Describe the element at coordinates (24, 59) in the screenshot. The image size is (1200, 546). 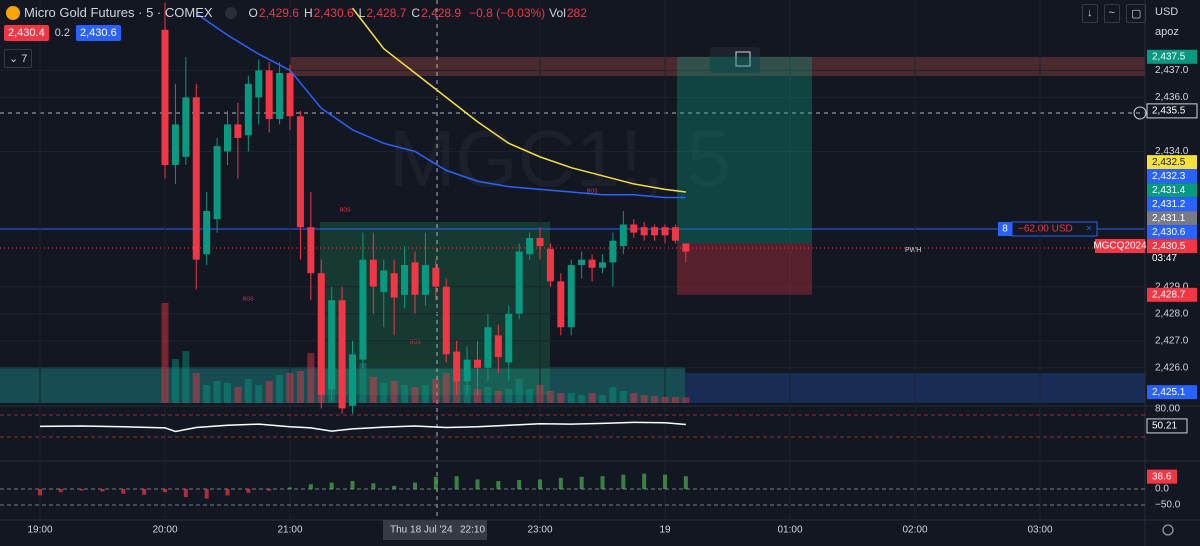
I see `indicators-count: 7` at that location.